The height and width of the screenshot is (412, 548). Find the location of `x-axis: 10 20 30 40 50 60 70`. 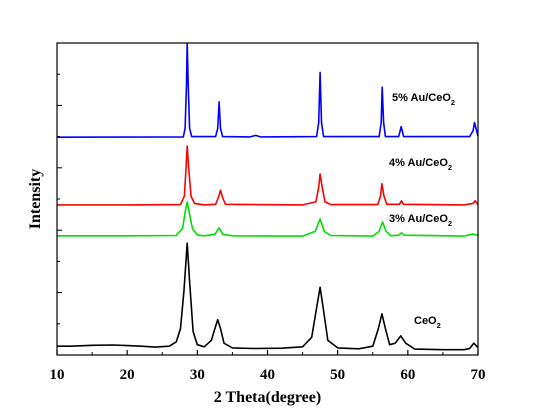

x-axis: 10 20 30 40 50 60 70 is located at coordinates (268, 366).